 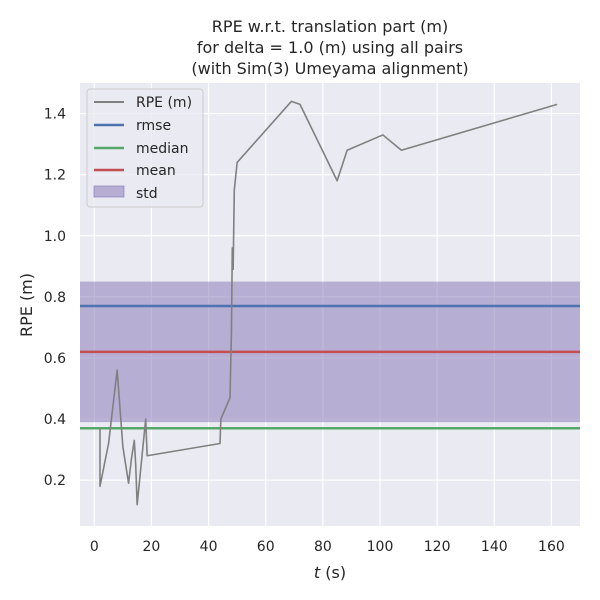 What do you see at coordinates (147, 194) in the screenshot?
I see `legend-label-std: std` at bounding box center [147, 194].